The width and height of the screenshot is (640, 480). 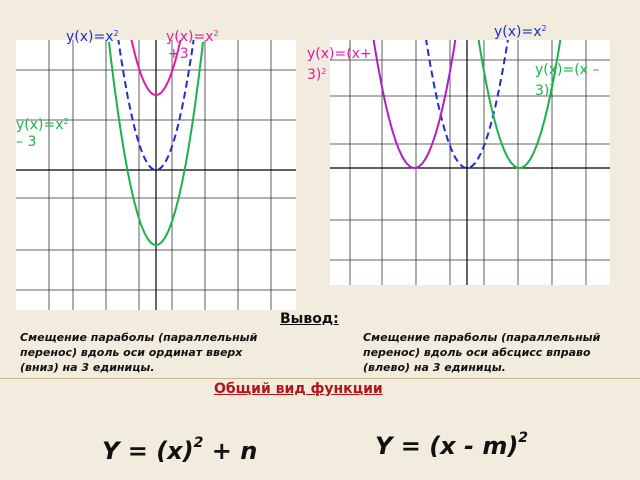 I want to click on formula-vertical-shift: Y = (x)2 + n, so click(x=180, y=450).